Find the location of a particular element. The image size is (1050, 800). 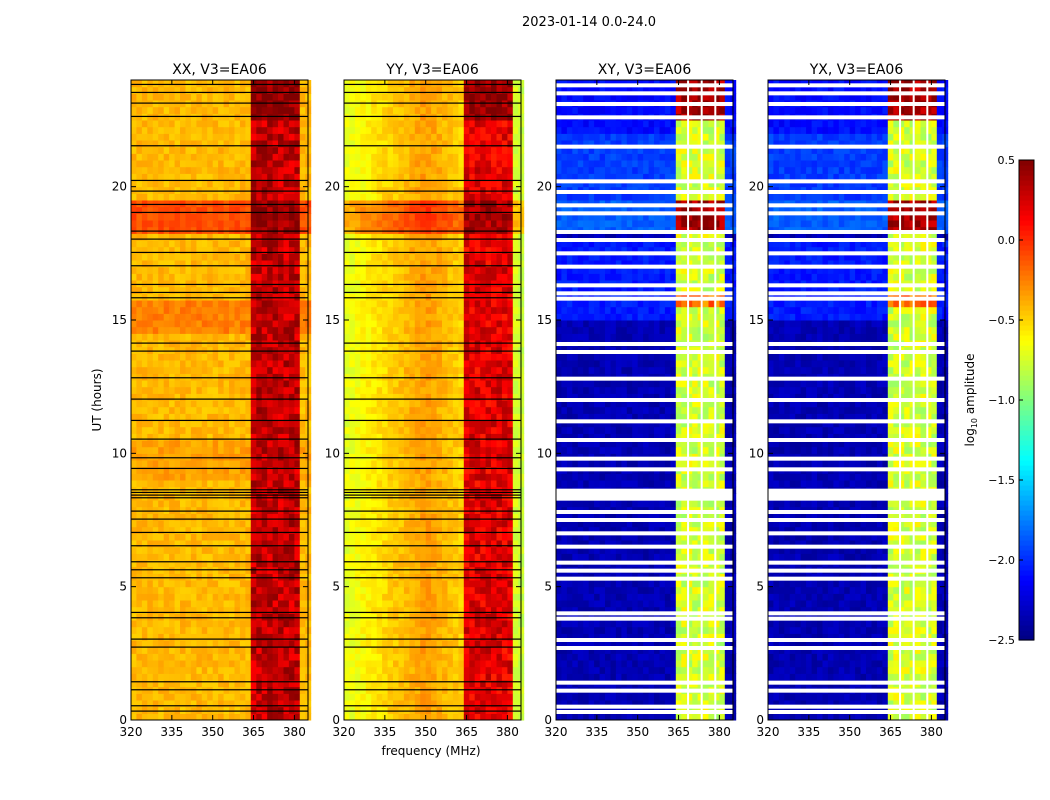

flagged-row is located at coordinates (219, 420).